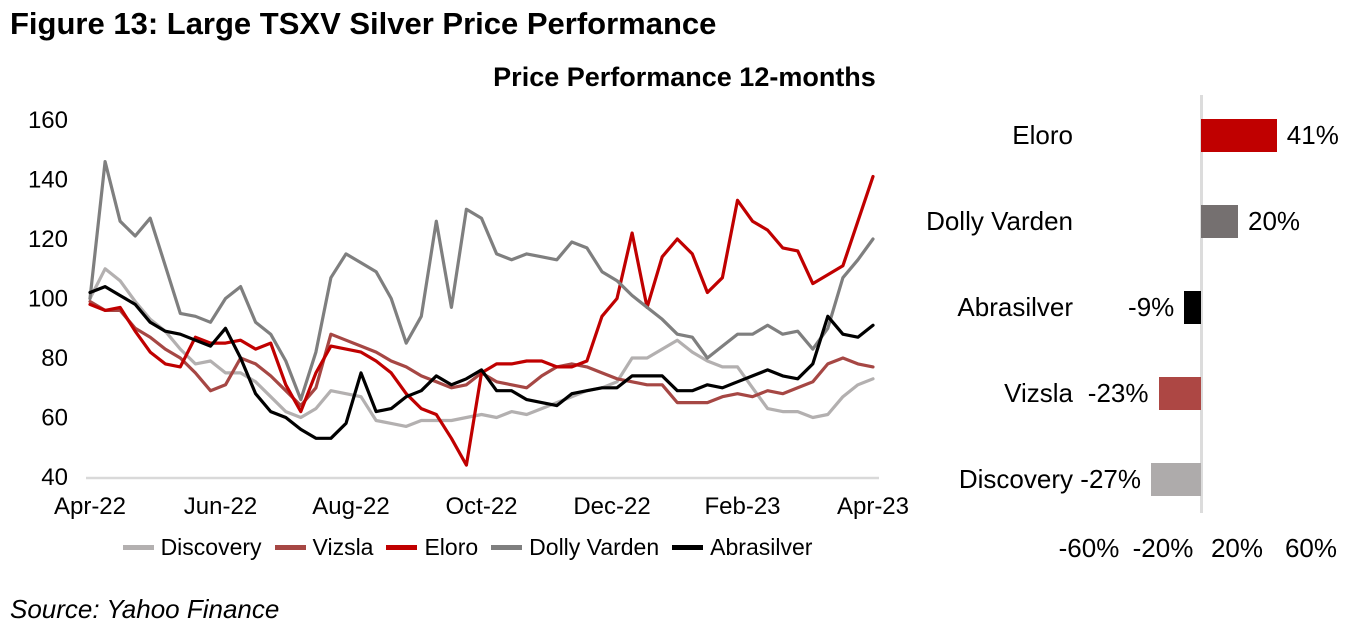  I want to click on legend-swatch-vizsla, so click(290, 547).